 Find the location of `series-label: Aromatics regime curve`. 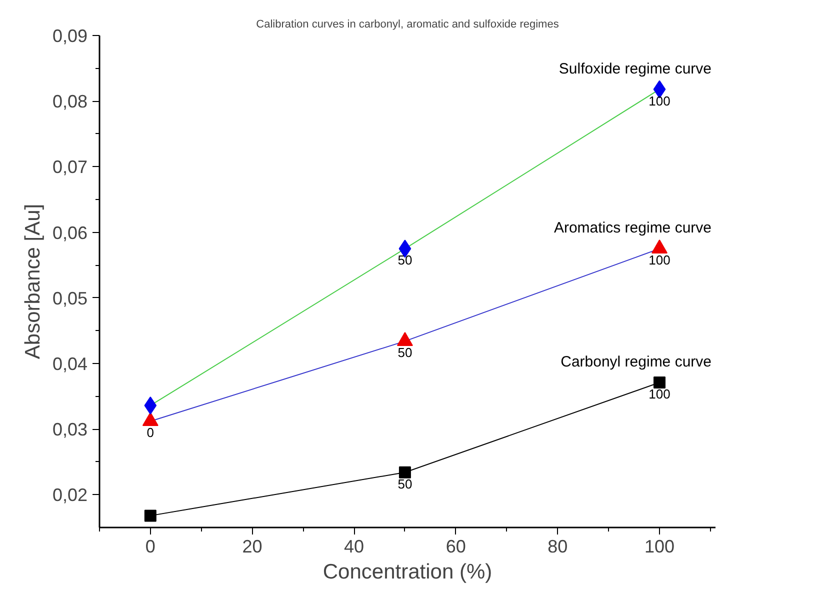

series-label: Aromatics regime curve is located at coordinates (633, 228).